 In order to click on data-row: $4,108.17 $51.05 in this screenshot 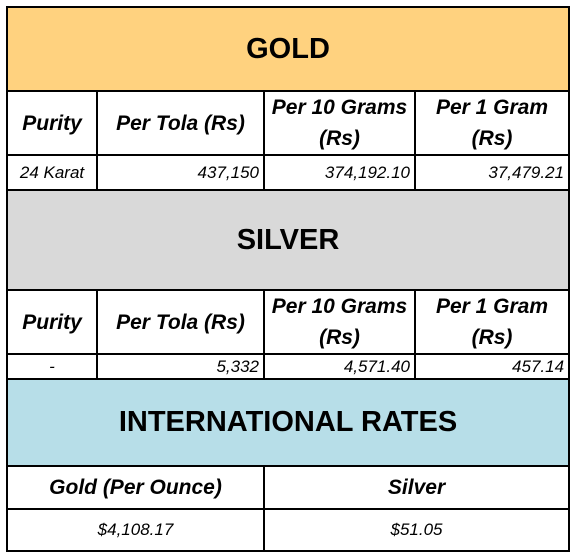, I will do `click(288, 530)`.